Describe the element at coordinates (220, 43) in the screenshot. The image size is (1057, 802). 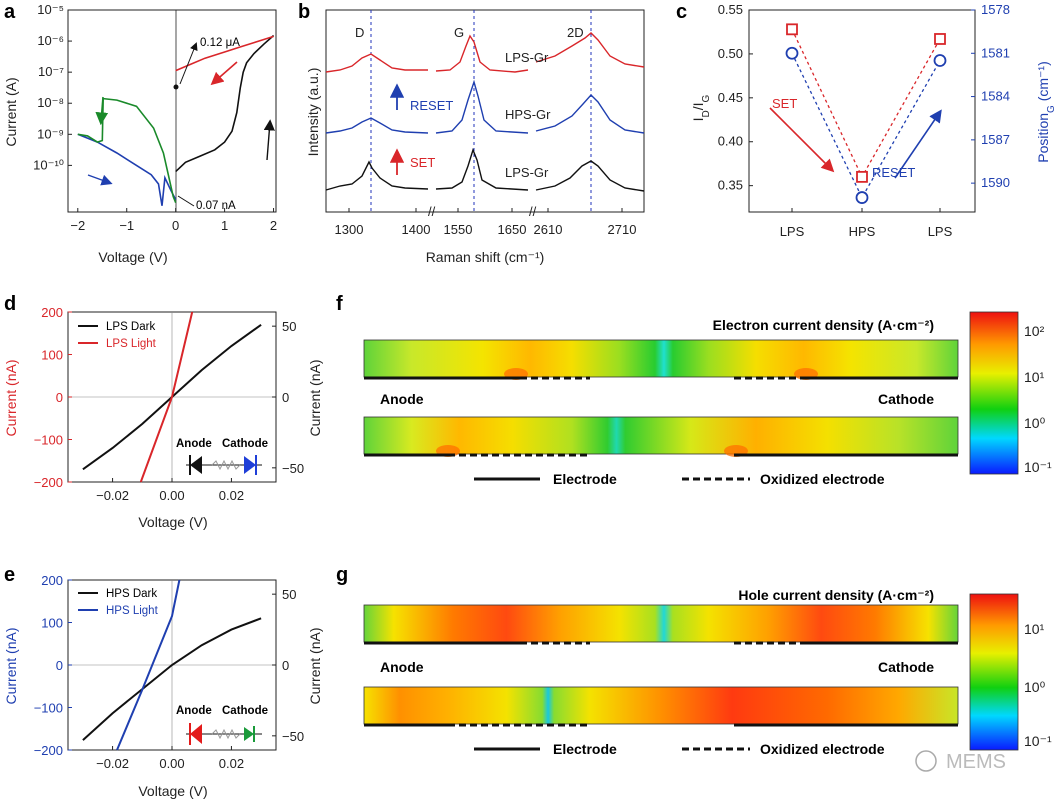
I see `panel-a-annotation-high: 0.12 μA` at that location.